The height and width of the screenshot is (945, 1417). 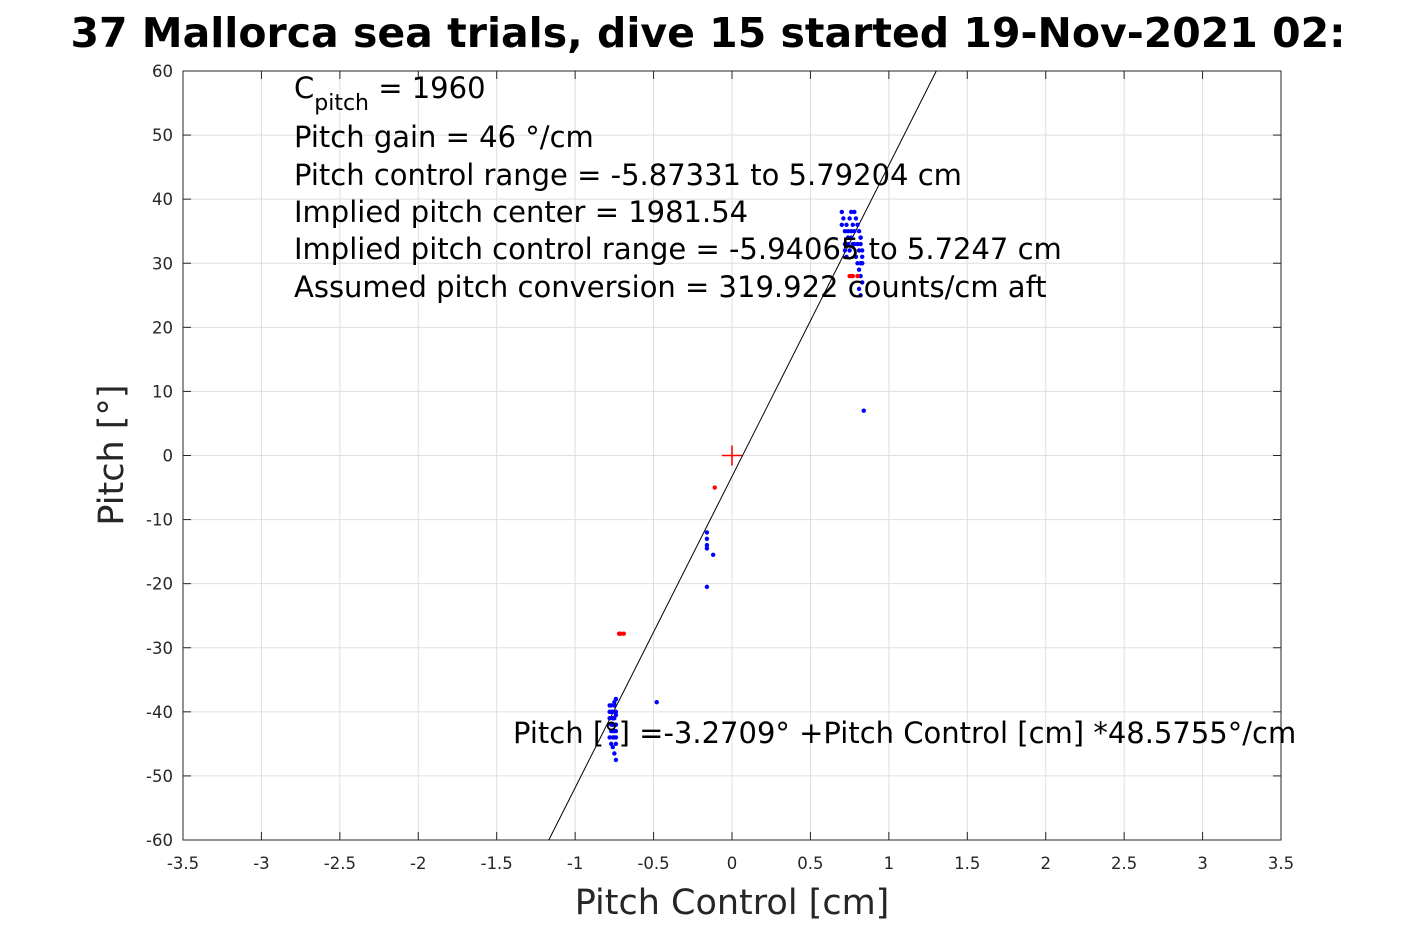 What do you see at coordinates (162, 263) in the screenshot?
I see `y-tick-label: 30` at bounding box center [162, 263].